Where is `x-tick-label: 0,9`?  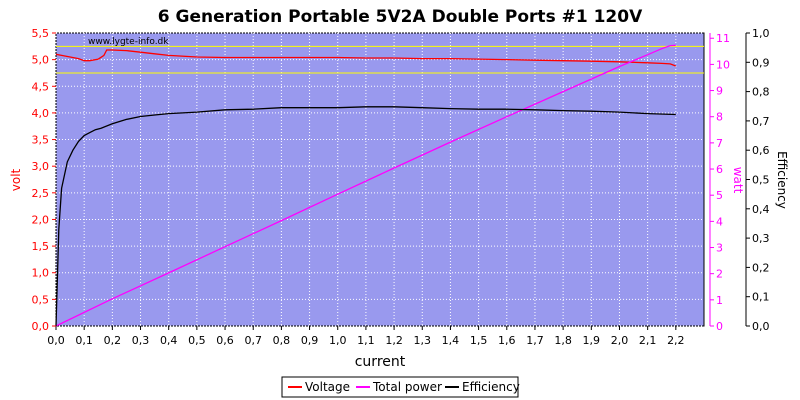 x-tick-label: 0,9 is located at coordinates (310, 340).